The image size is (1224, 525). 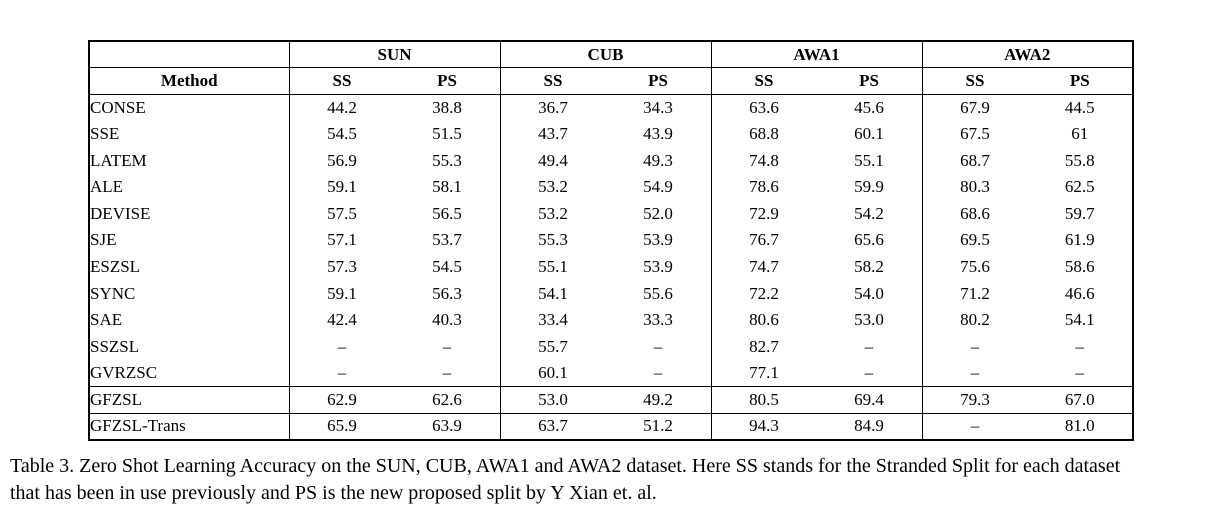 I want to click on table-row: ESZSL 57.3 54.5 55.1 53.9 74.7 58.2 75.6 58.6, so click(x=611, y=267).